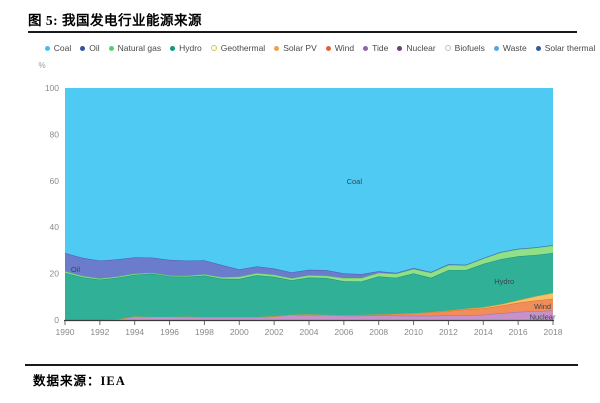  I want to click on area-label-hydro: Hydro, so click(504, 281).